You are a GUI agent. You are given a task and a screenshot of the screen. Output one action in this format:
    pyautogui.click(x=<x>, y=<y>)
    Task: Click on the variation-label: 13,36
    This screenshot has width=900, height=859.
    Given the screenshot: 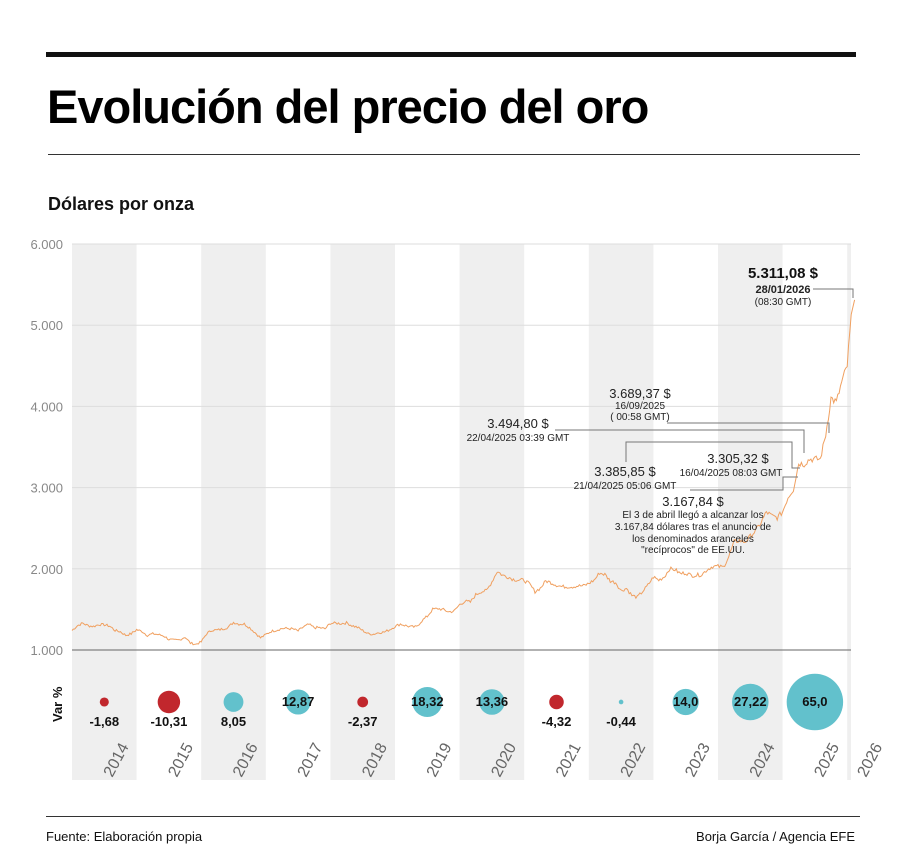 What is the action you would take?
    pyautogui.click(x=492, y=701)
    